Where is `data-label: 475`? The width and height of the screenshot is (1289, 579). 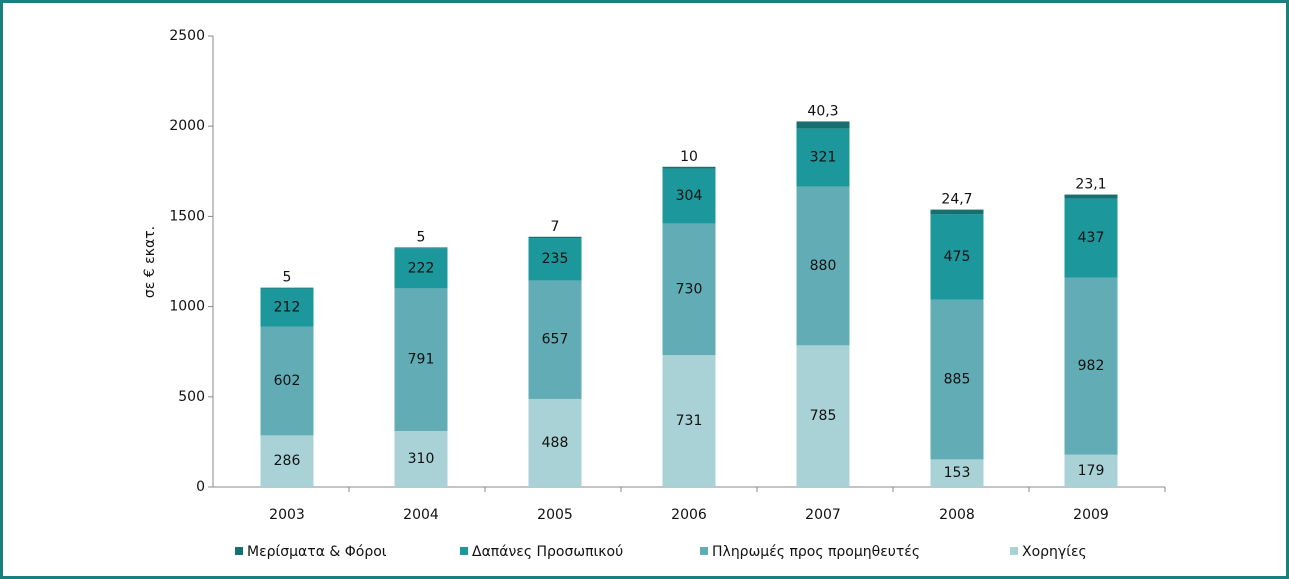
data-label: 475 is located at coordinates (957, 257).